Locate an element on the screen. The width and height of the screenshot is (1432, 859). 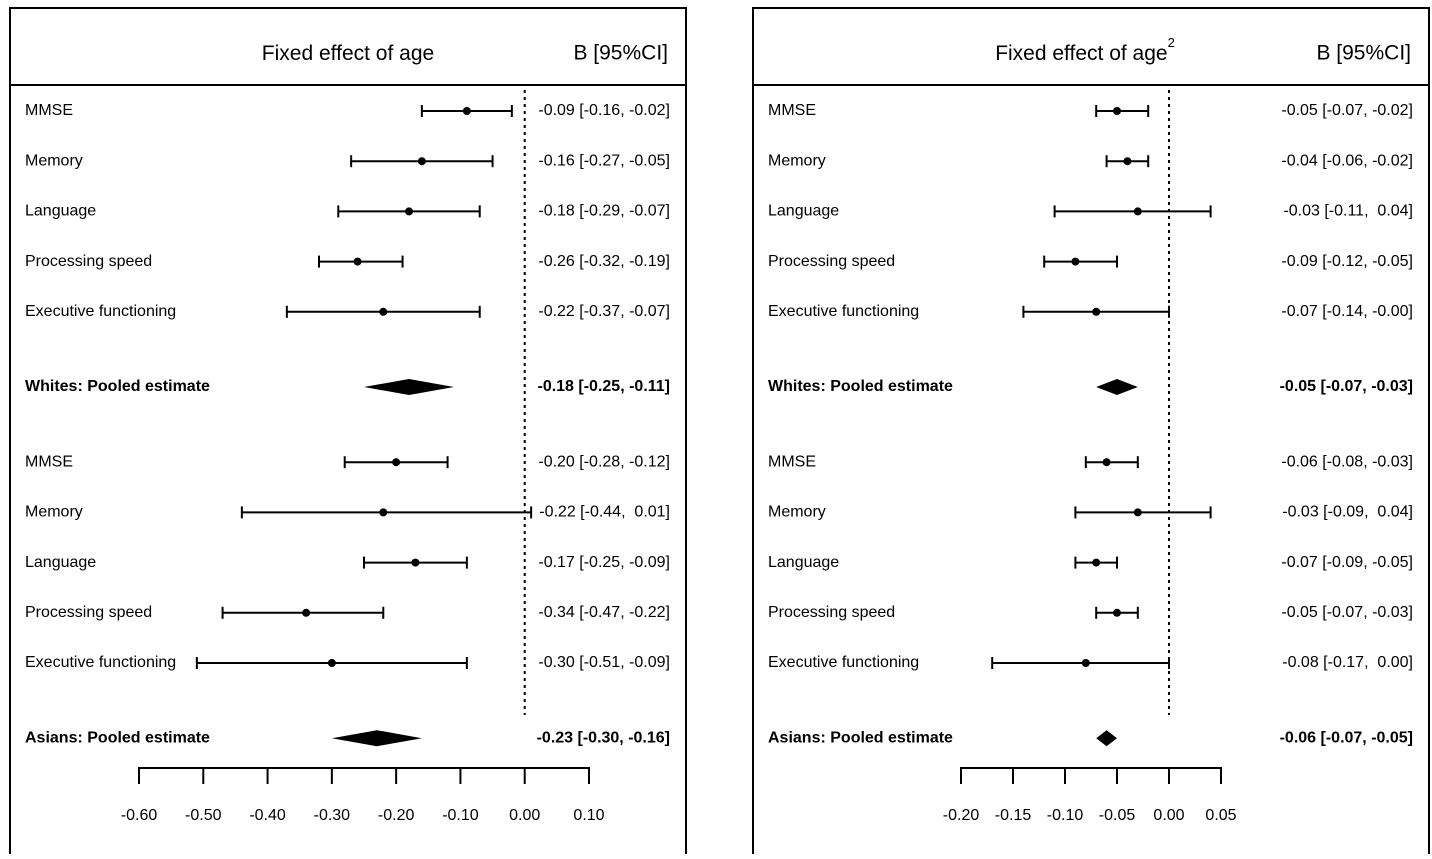
x-tick-label: -0.60 is located at coordinates (139, 815).